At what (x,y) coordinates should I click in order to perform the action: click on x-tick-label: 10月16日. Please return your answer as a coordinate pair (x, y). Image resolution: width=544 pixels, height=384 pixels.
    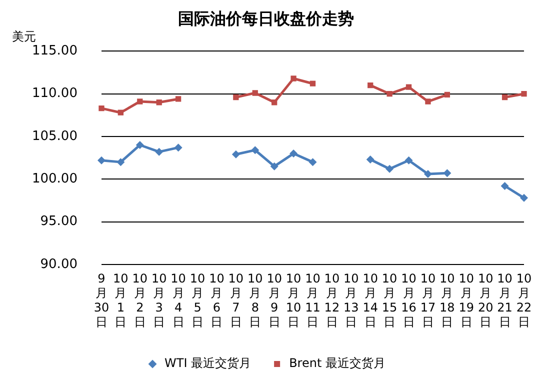
    Looking at the image, I should click on (408, 300).